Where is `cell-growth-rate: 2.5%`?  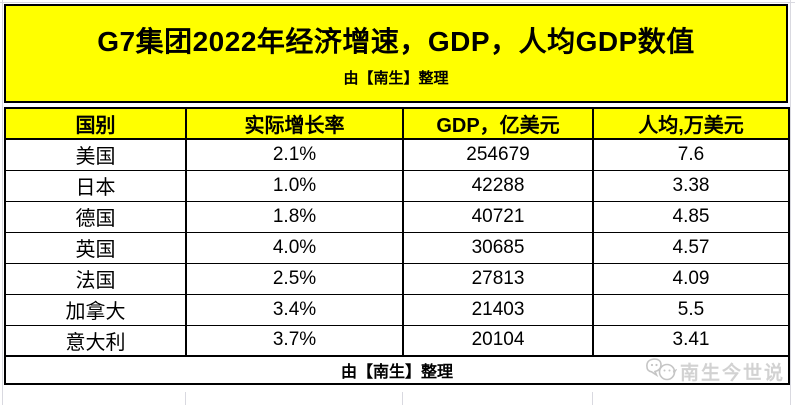 cell-growth-rate: 2.5% is located at coordinates (294, 278).